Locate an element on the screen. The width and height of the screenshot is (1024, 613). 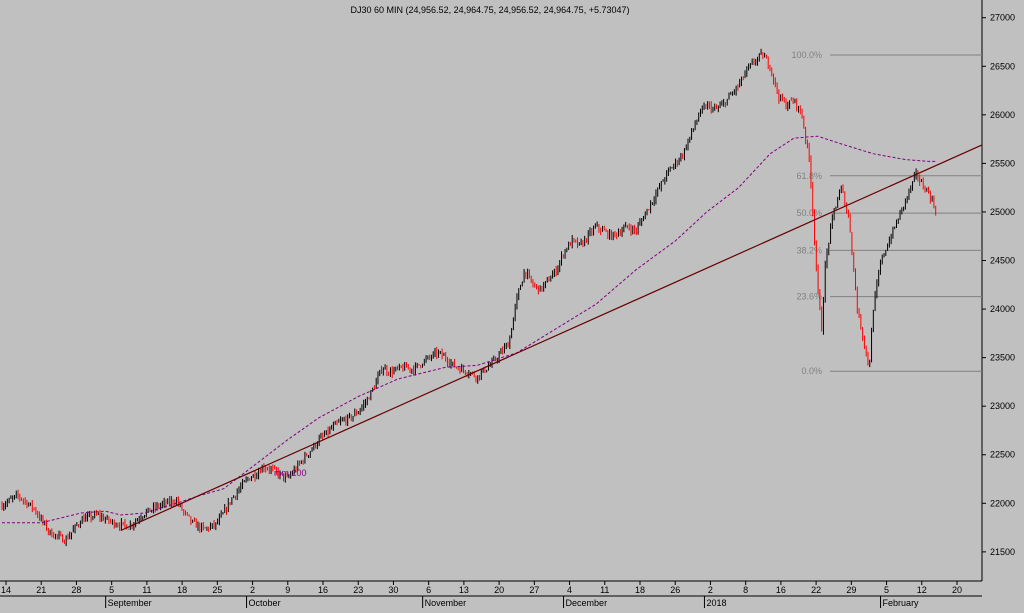
x-tick-label: 12 is located at coordinates (922, 590).